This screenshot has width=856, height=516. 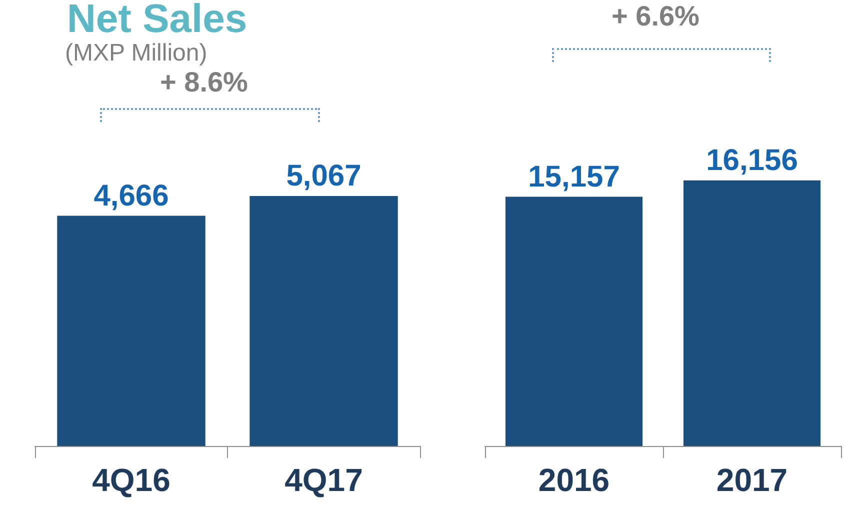 I want to click on x-tick-label: 4Q16, so click(x=131, y=480).